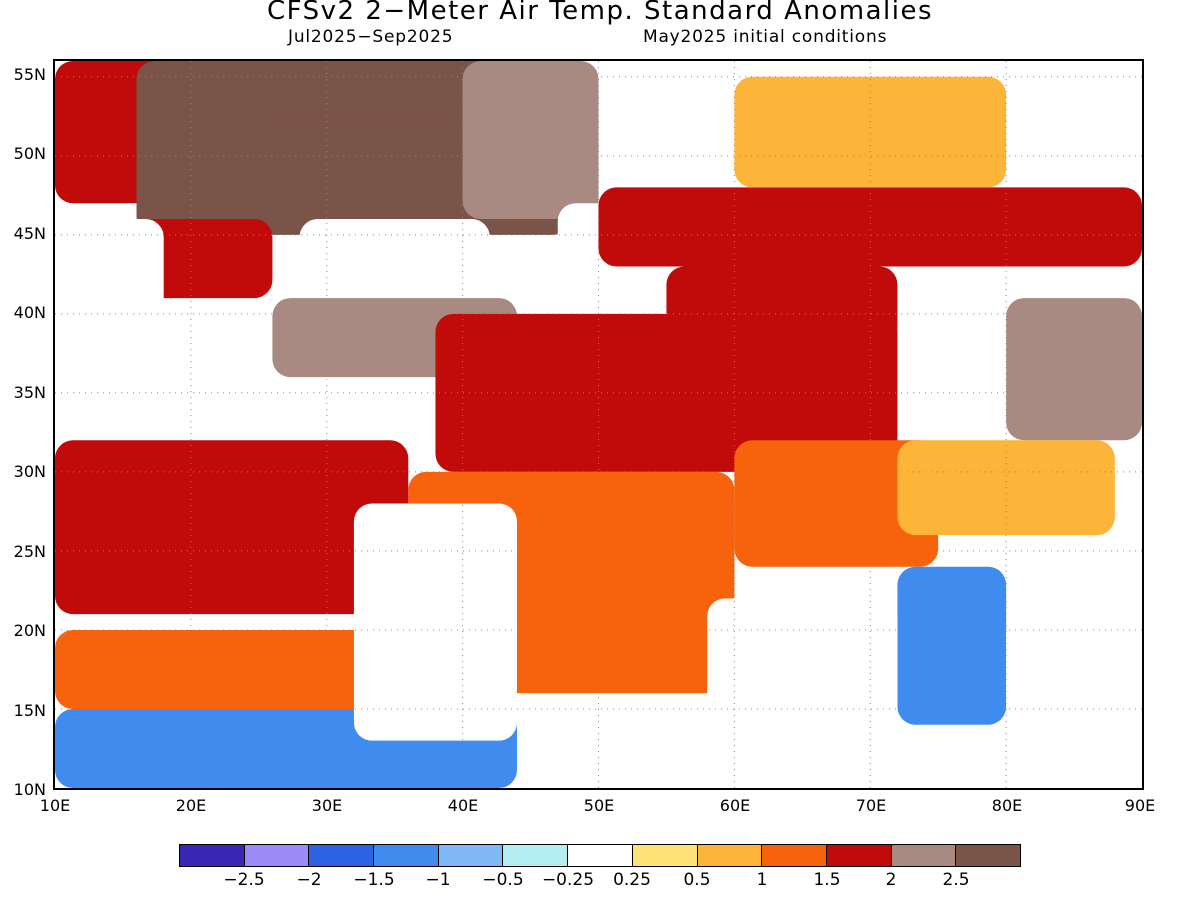 This screenshot has height=900, width=1200. Describe the element at coordinates (956, 880) in the screenshot. I see `colorbar-label: 2.5` at that location.